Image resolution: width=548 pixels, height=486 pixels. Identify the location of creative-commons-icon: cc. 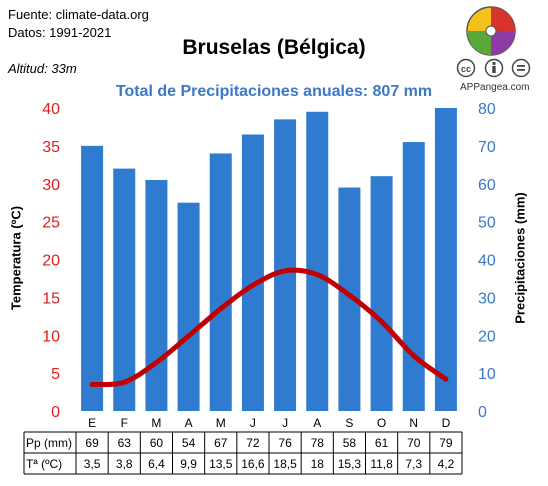
(466, 68).